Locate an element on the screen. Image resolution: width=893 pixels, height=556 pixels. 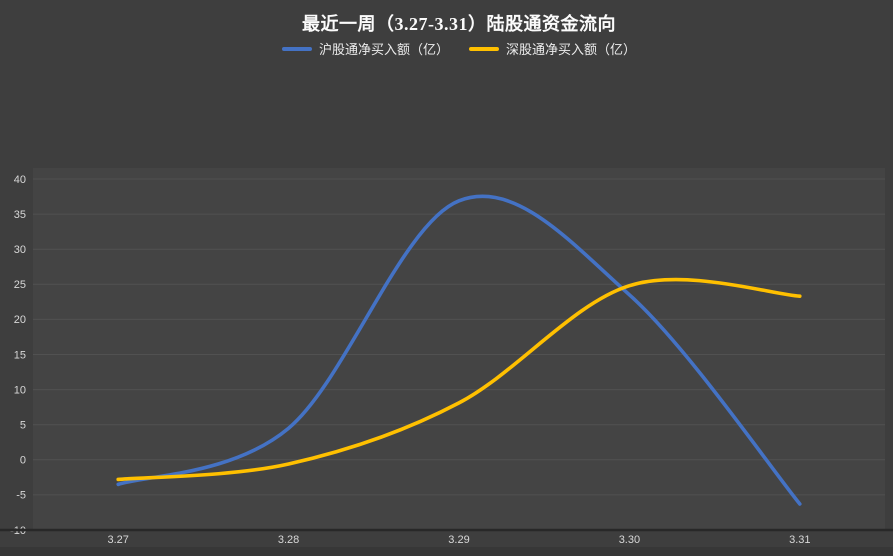
legend-line-swatch-yellow is located at coordinates (484, 49).